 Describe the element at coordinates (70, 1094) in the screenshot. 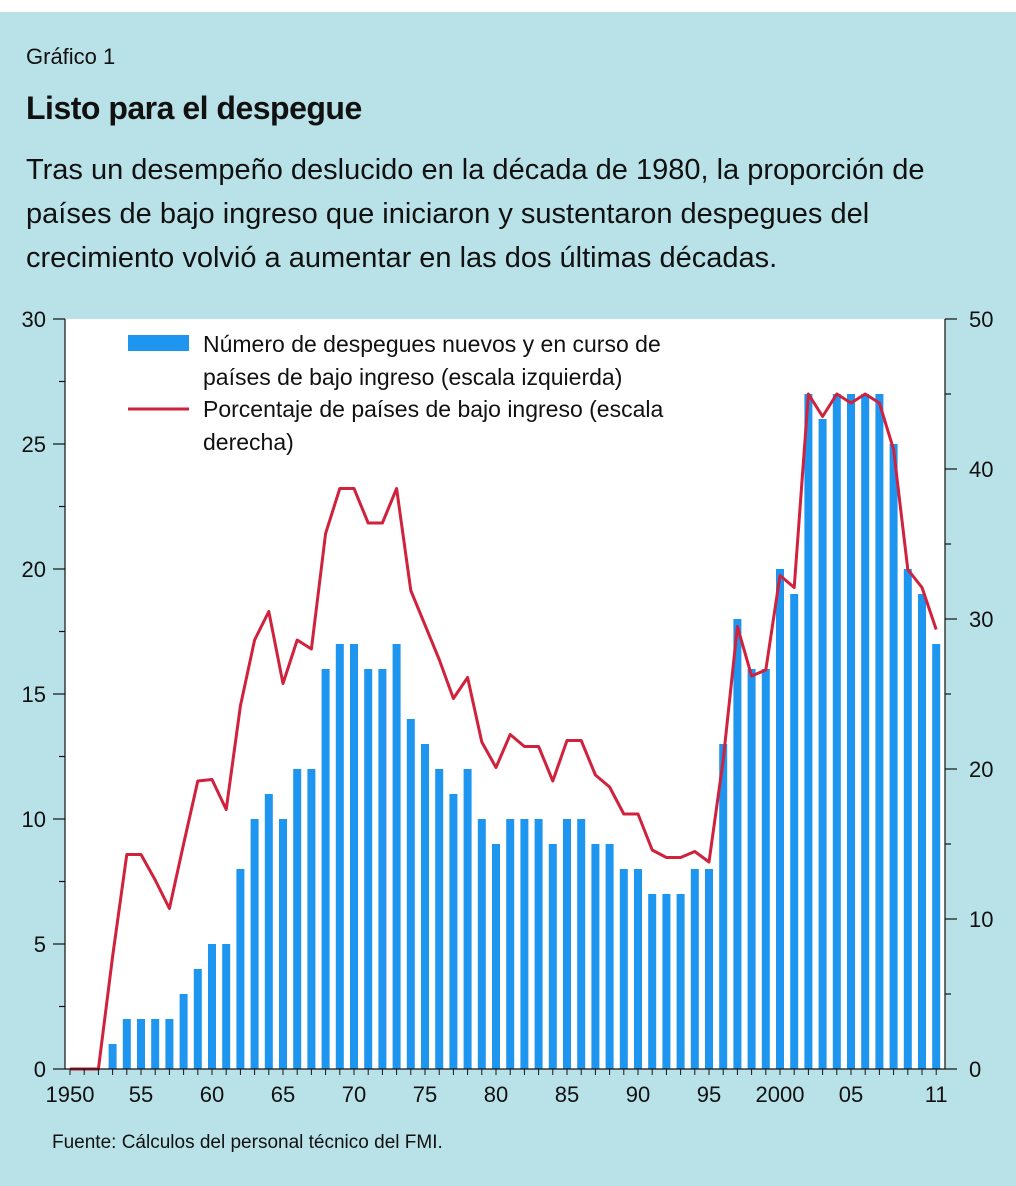

I see `x-tick-label: 1950` at that location.